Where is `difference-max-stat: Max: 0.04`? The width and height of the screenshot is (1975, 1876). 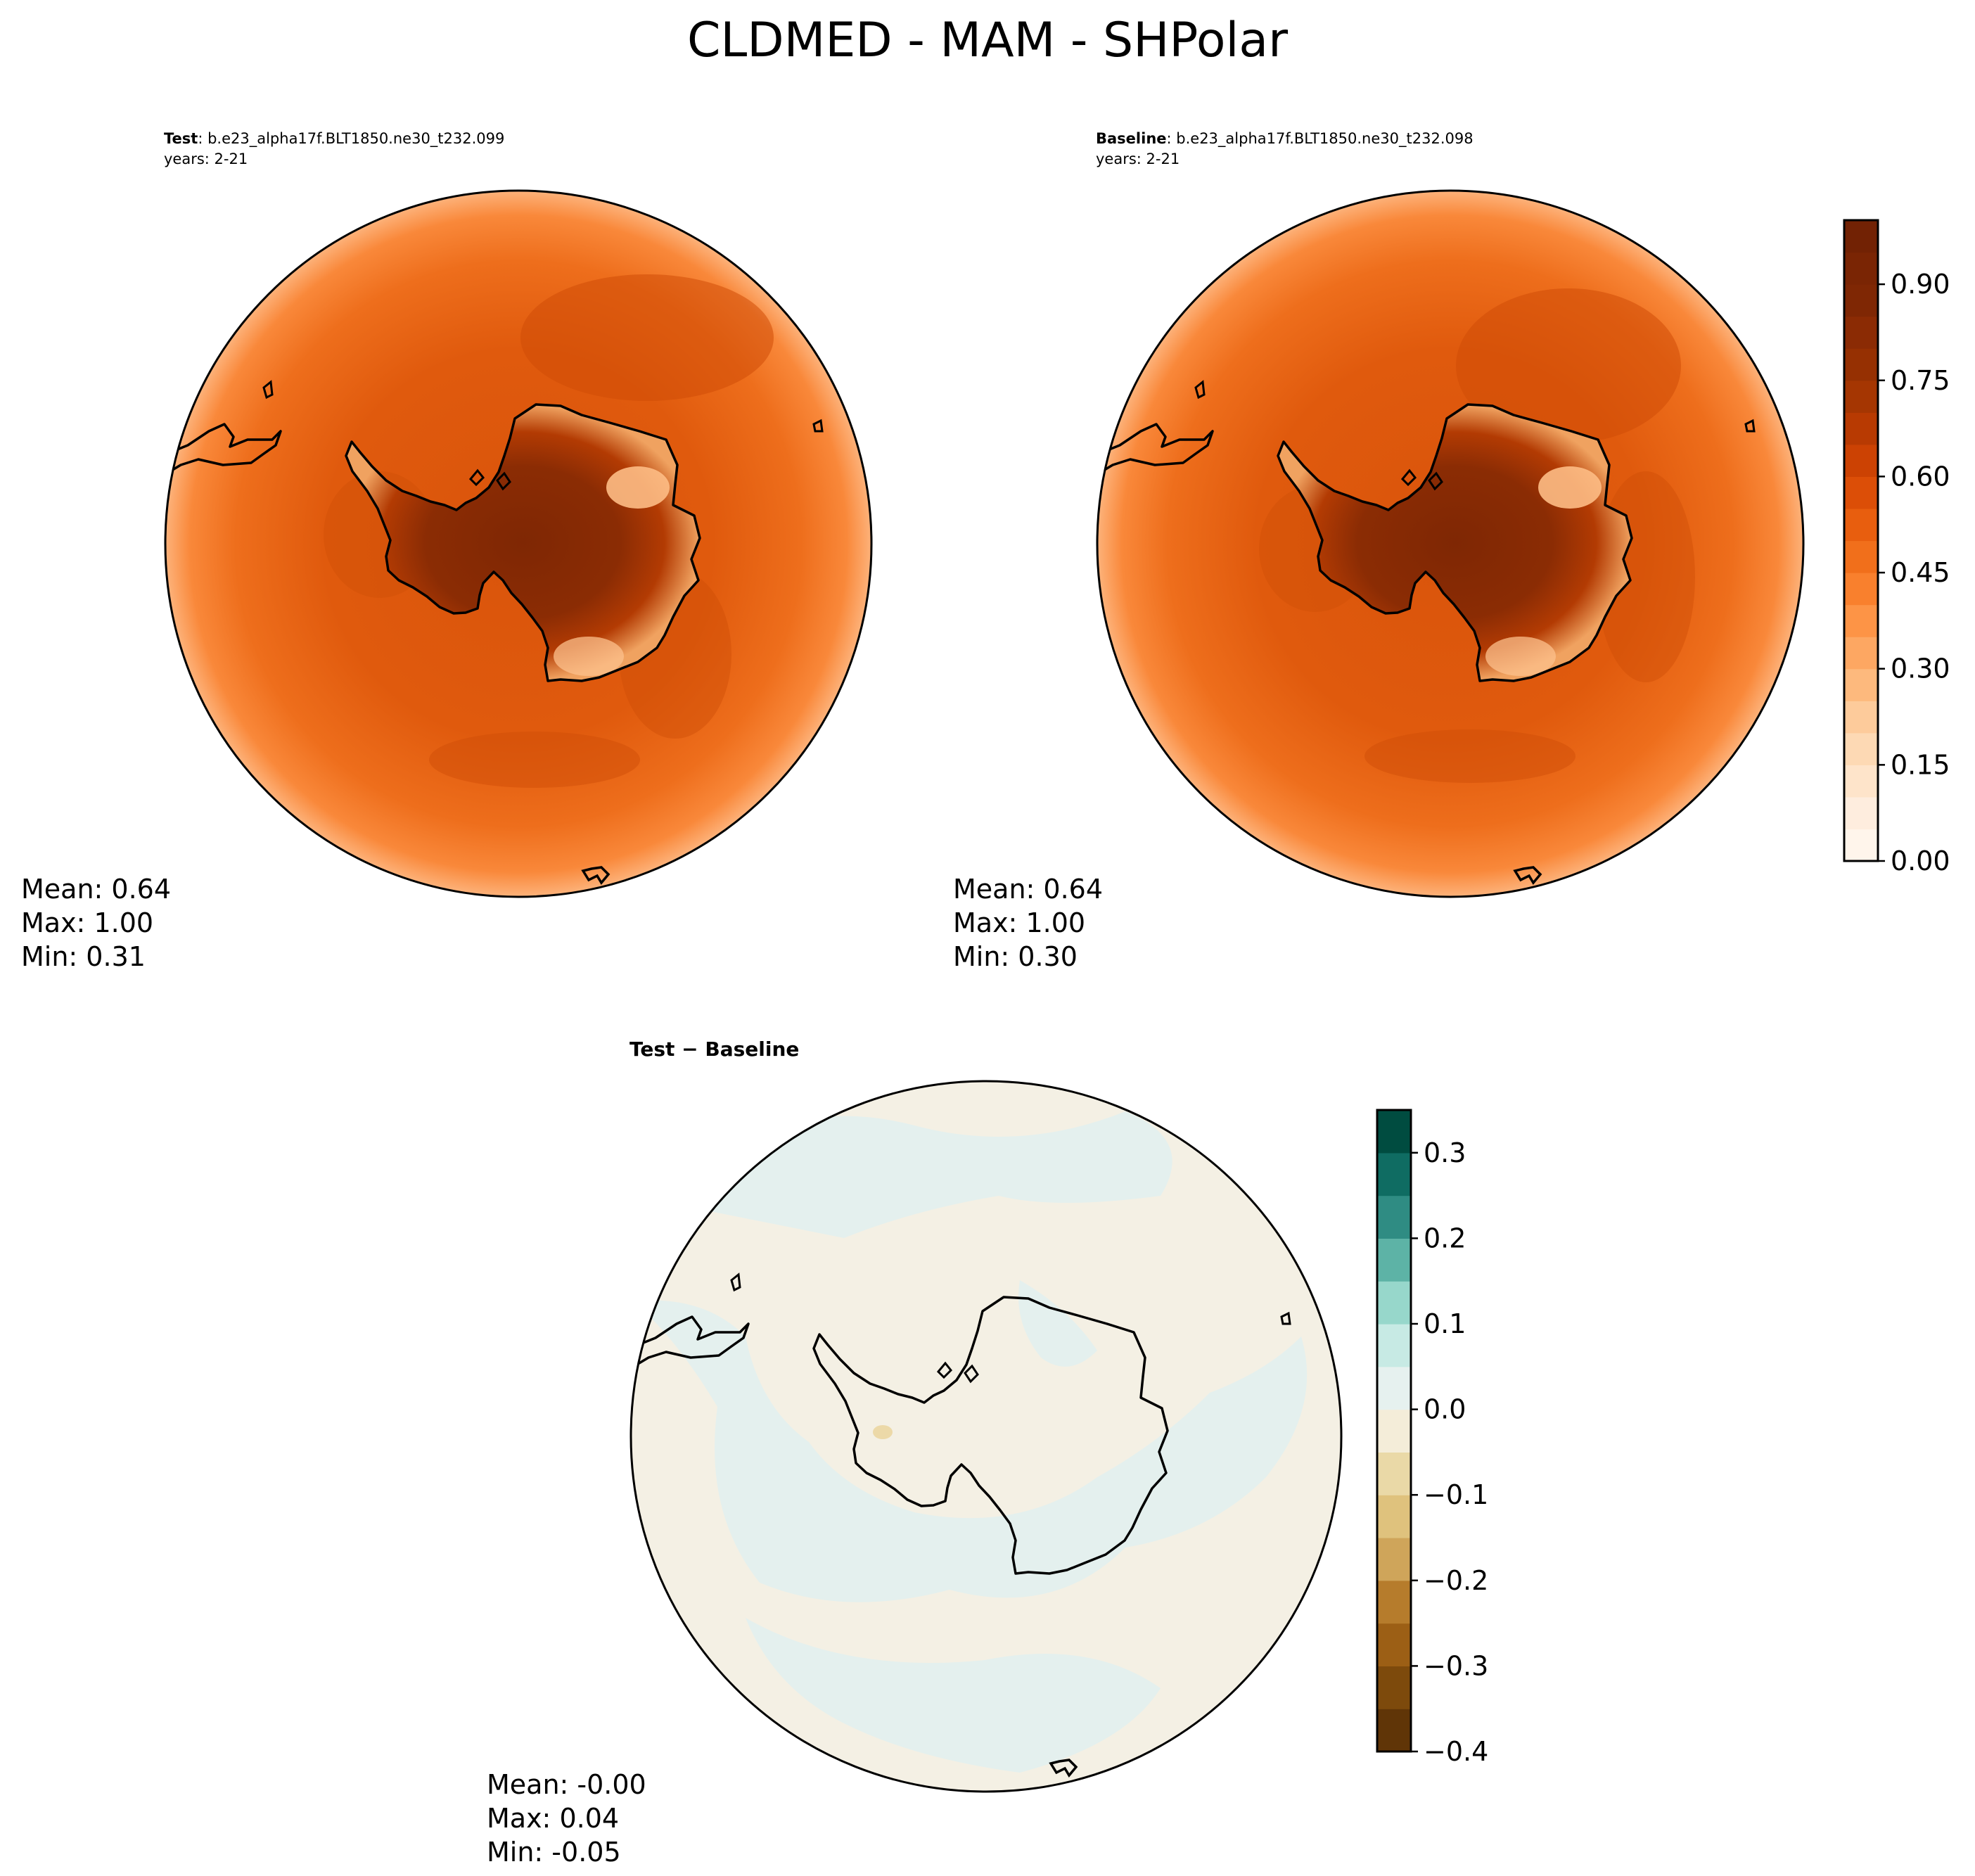 difference-max-stat: Max: 0.04 is located at coordinates (553, 1818).